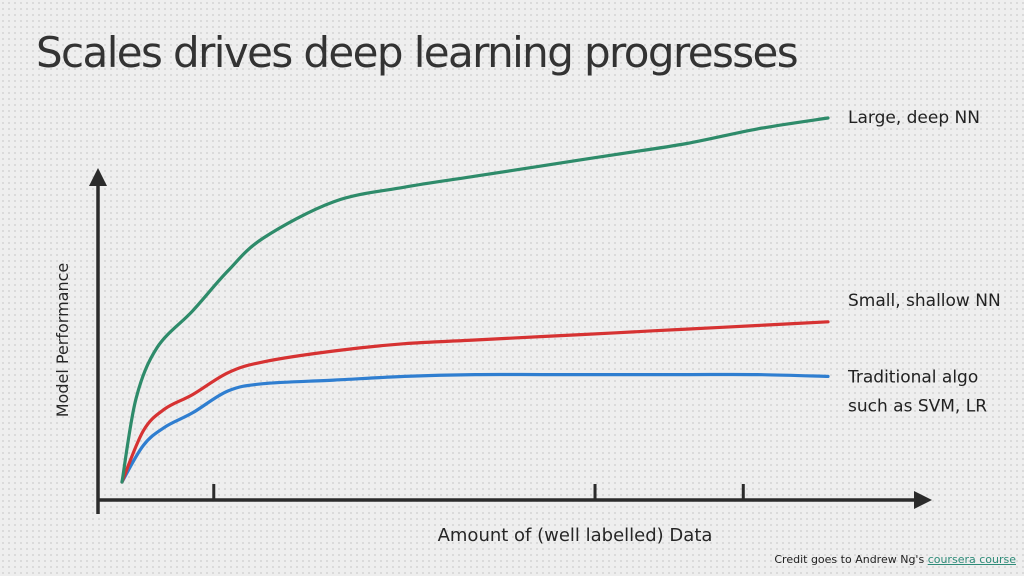 This screenshot has width=1024, height=576. I want to click on coursera-course-link: coursera course, so click(971, 559).